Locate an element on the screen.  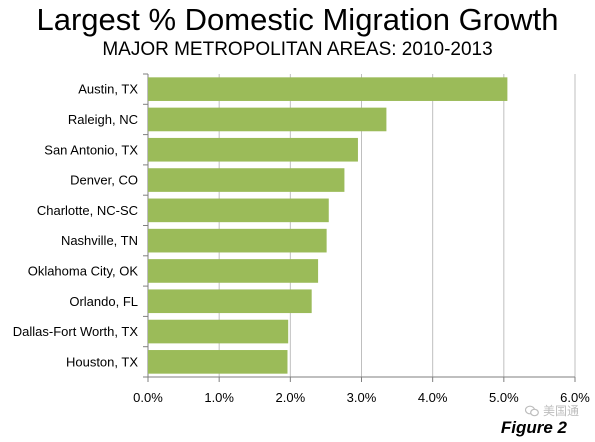
category-label: Oklahoma City, OK is located at coordinates (83, 270).